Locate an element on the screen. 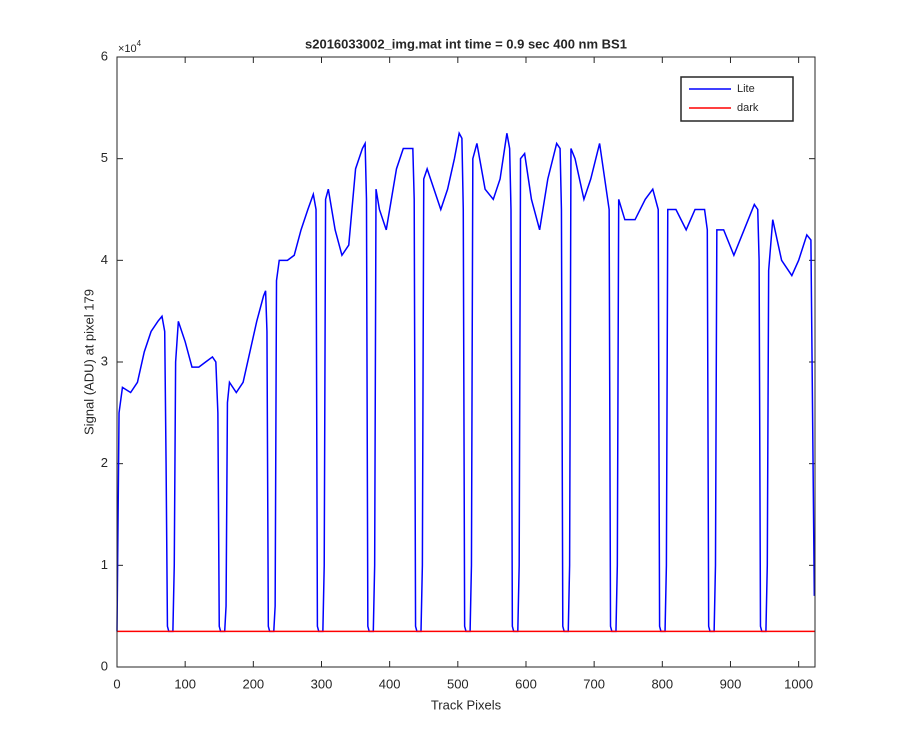  y-axis-label: Signal (ADU) at pixel 179 is located at coordinates (88, 362).